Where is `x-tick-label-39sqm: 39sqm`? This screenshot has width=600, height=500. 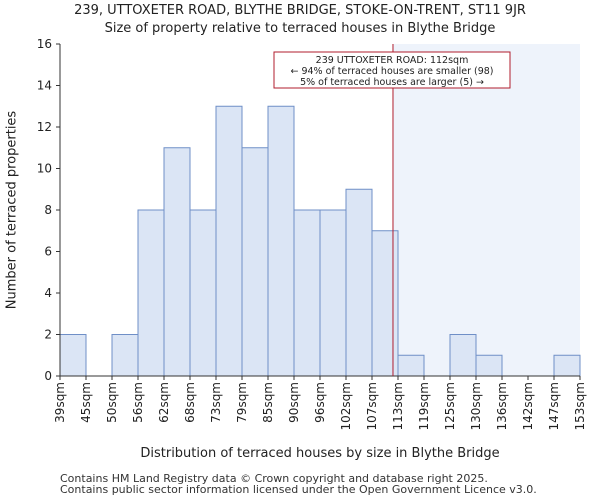 x-tick-label-39sqm: 39sqm is located at coordinates (60, 402).